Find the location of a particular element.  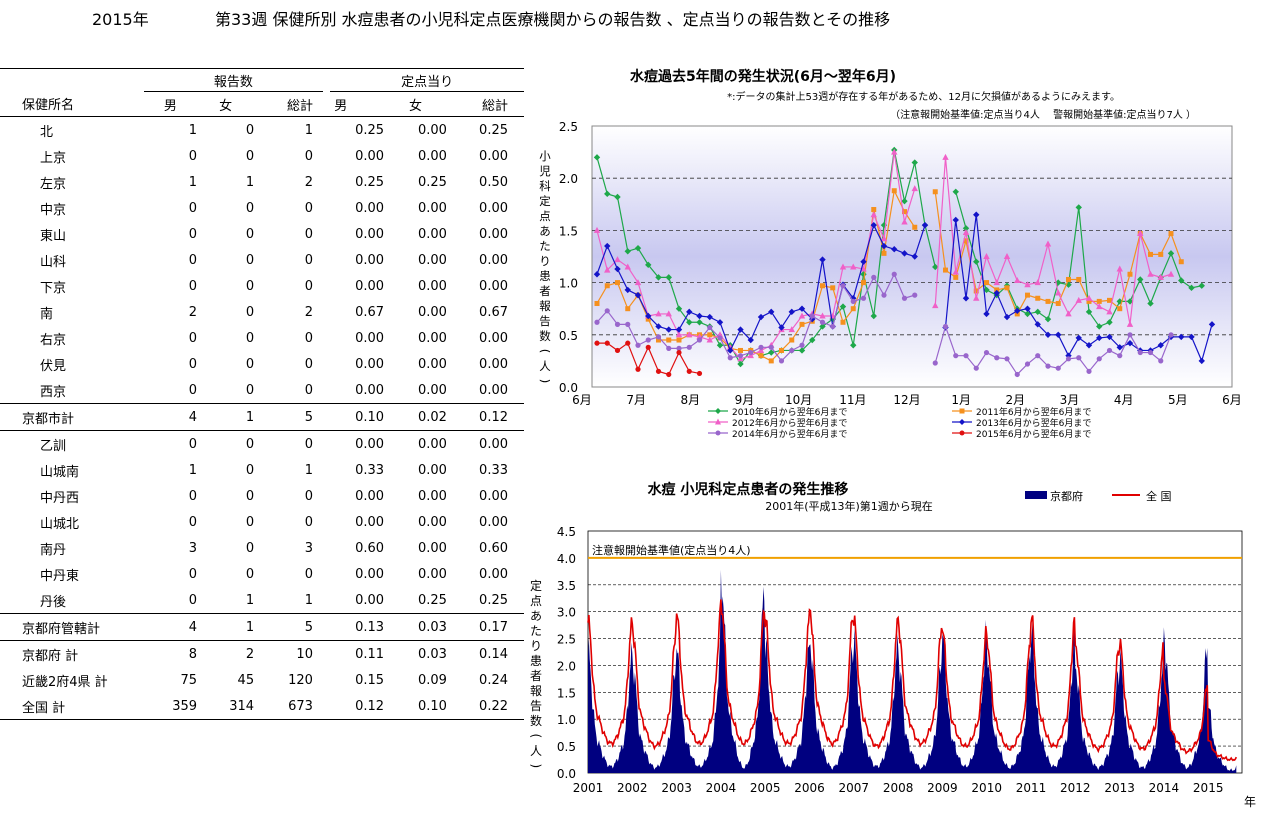

cell-male: 75 is located at coordinates (189, 680).